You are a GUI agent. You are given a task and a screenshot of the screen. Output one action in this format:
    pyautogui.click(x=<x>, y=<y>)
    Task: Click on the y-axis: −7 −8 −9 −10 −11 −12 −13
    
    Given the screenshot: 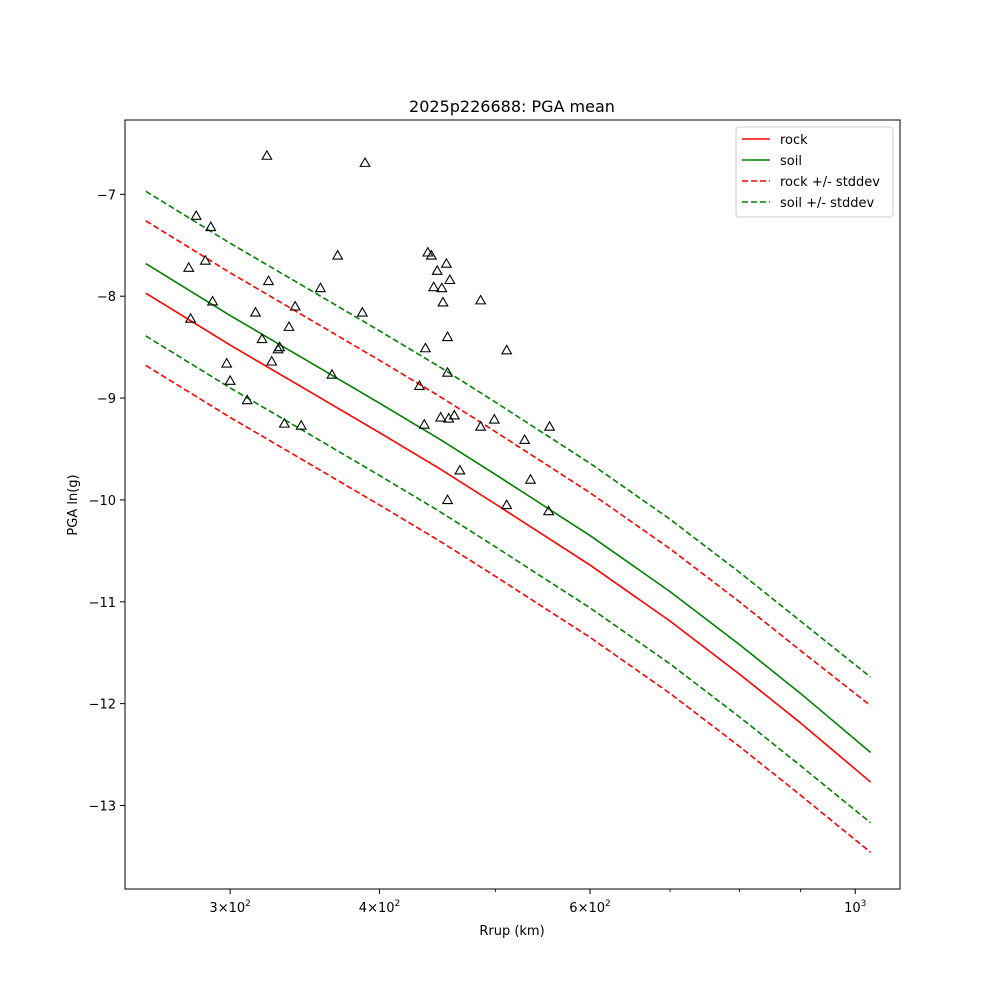 What is the action you would take?
    pyautogui.click(x=107, y=501)
    